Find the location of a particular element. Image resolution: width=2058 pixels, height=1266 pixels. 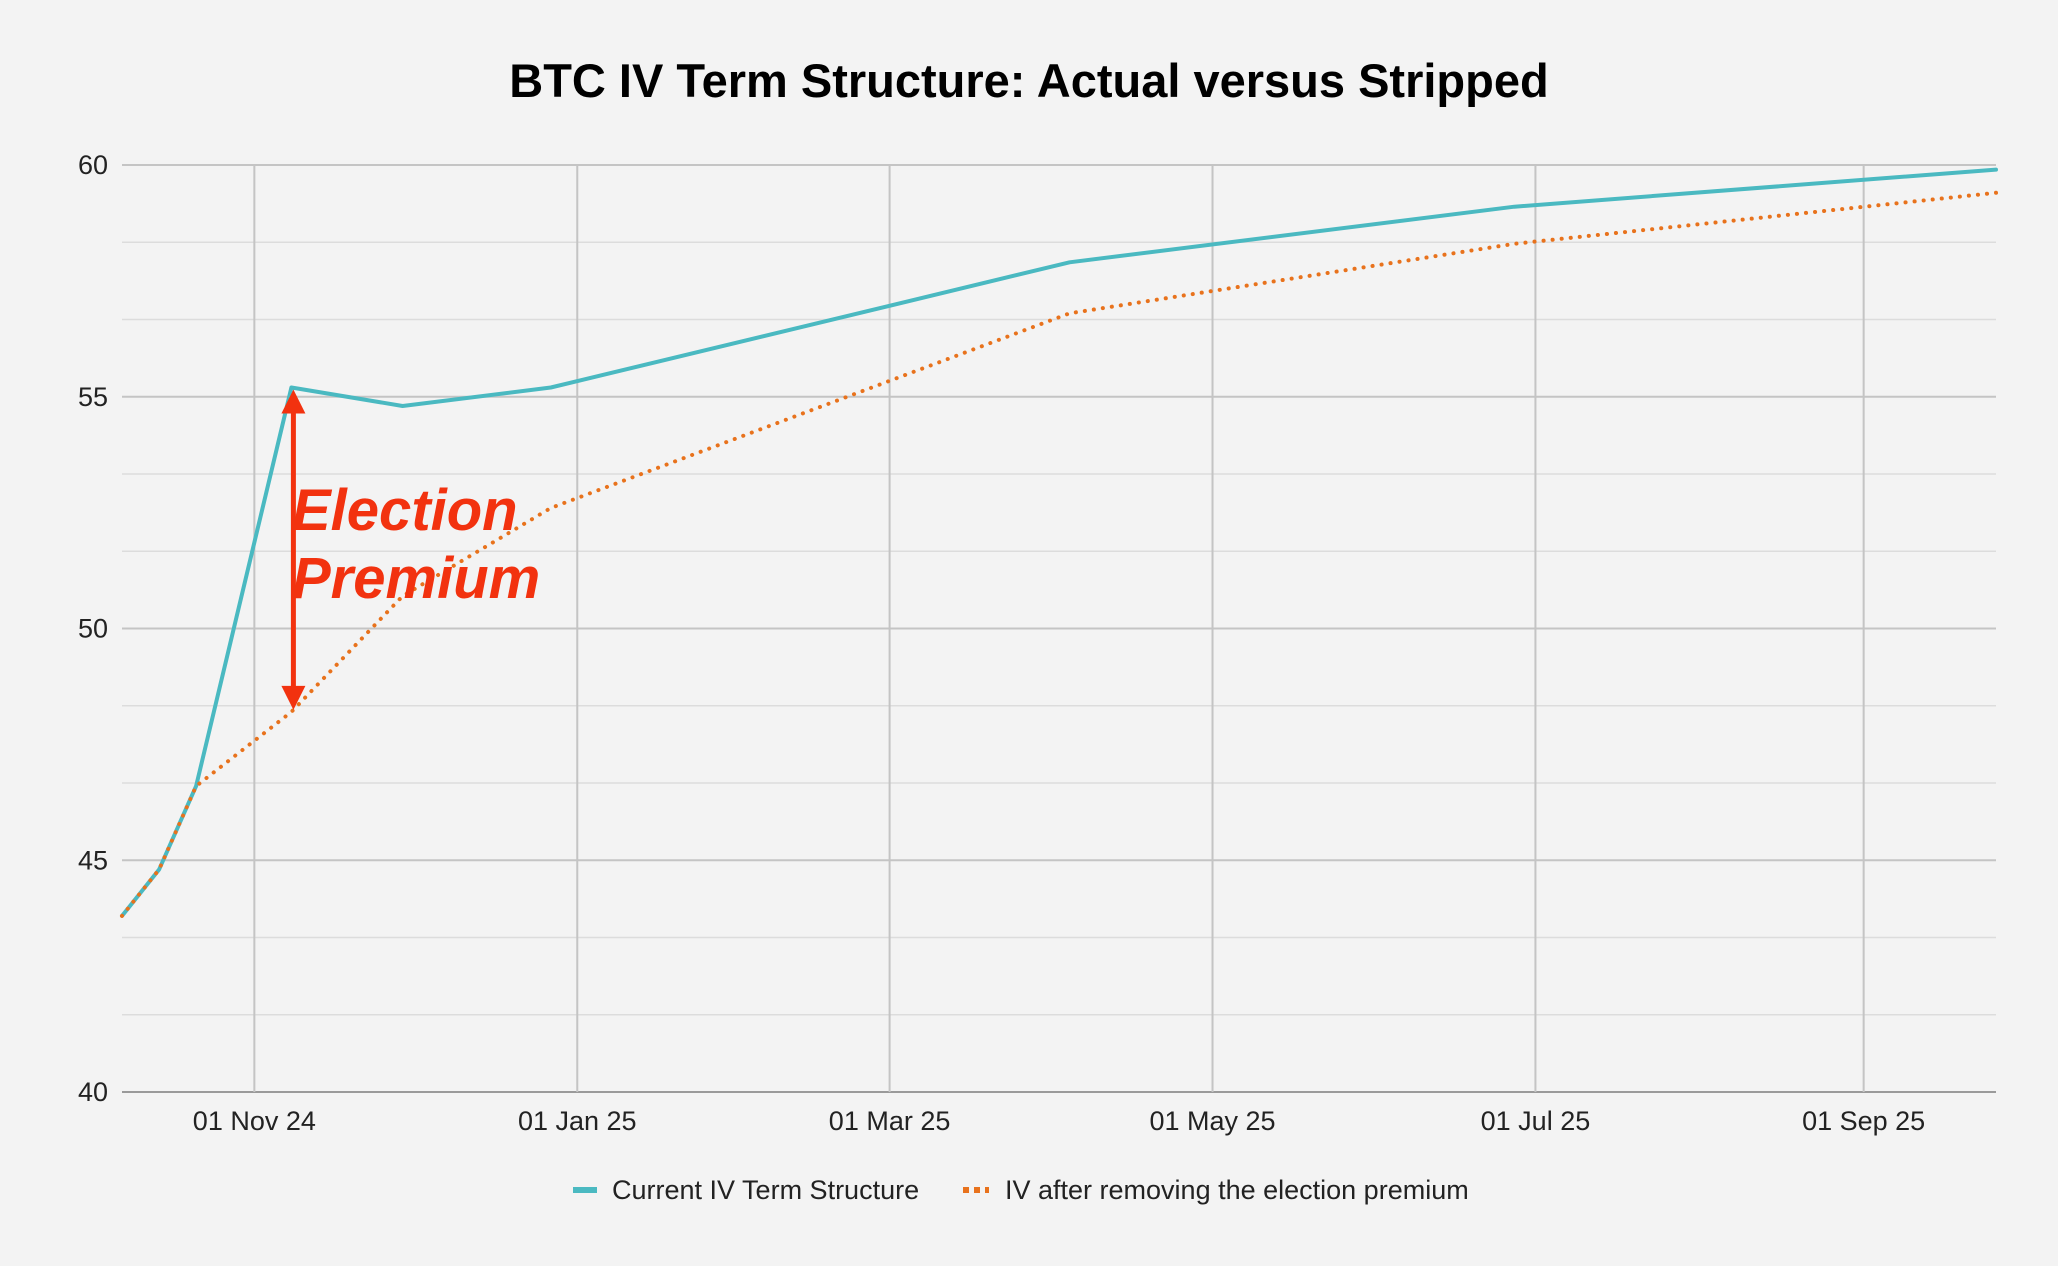

y-tick-label-50: 50 is located at coordinates (93, 629).